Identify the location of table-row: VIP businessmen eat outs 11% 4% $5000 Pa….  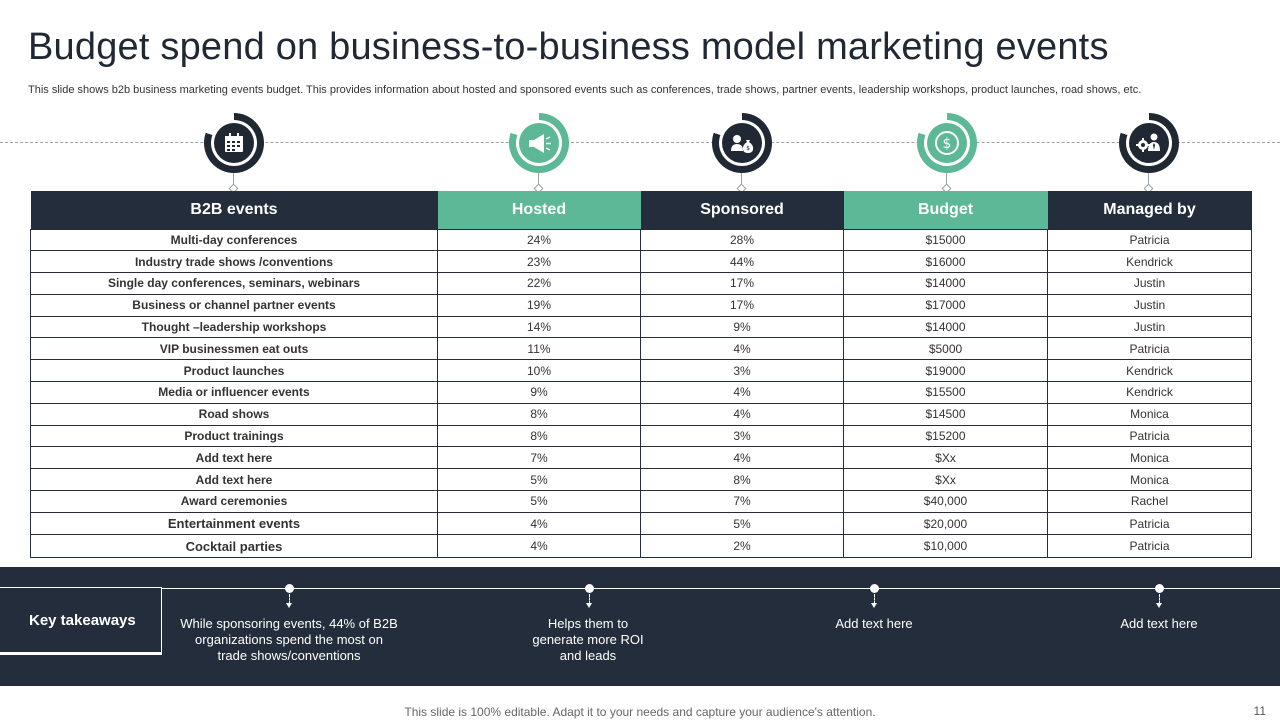
(641, 349).